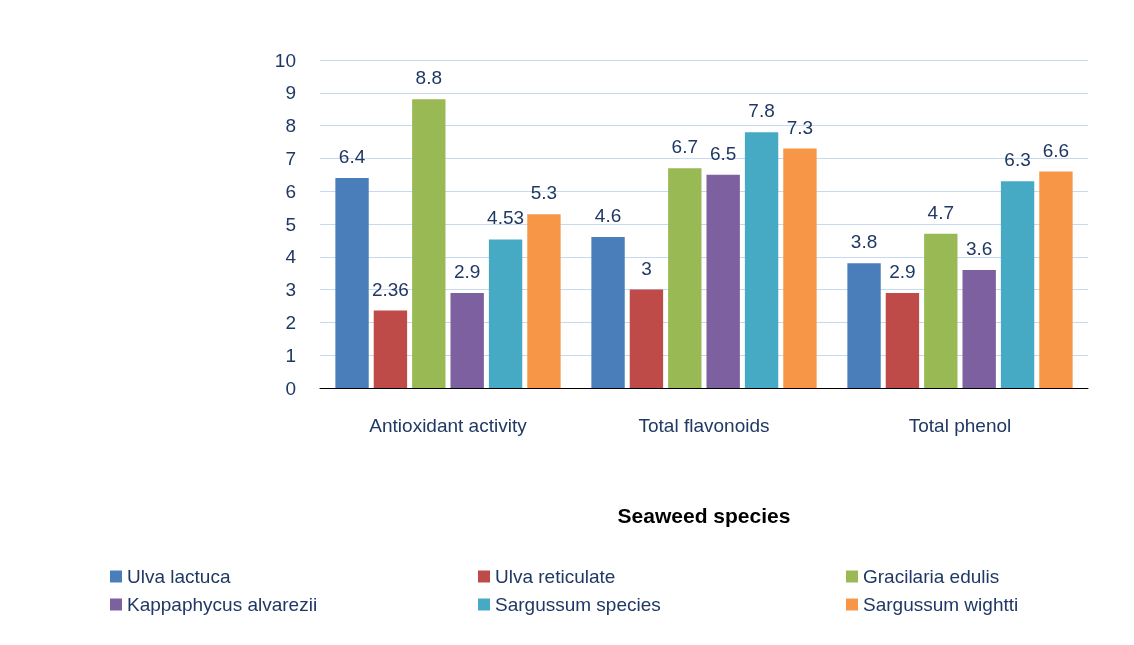  I want to click on x-tick-label: Antioxidant activity, so click(448, 425).